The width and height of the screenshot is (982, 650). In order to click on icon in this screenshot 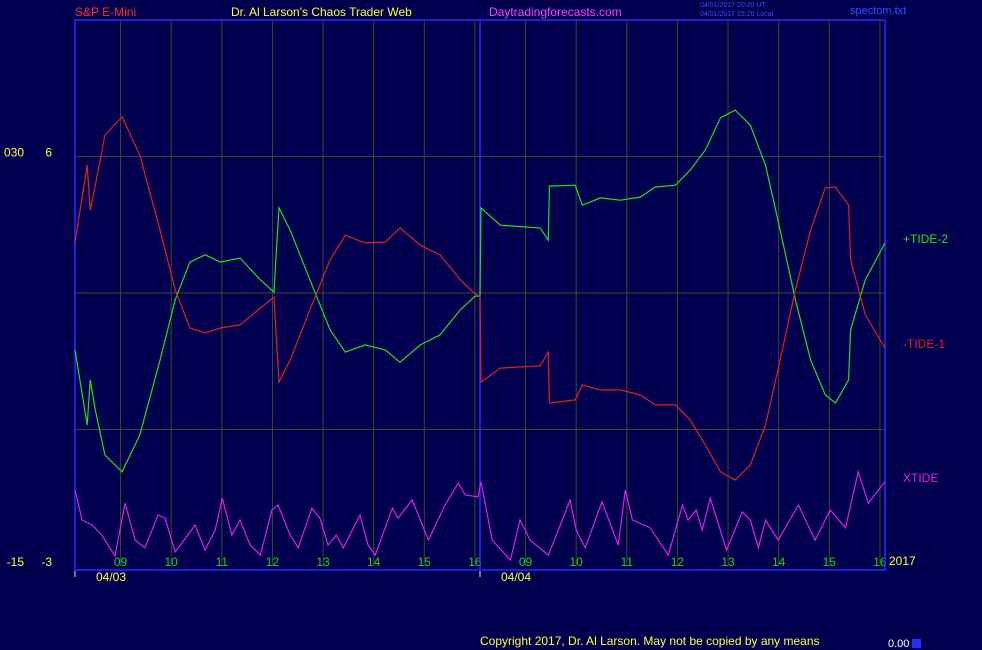, I will do `click(916, 643)`.